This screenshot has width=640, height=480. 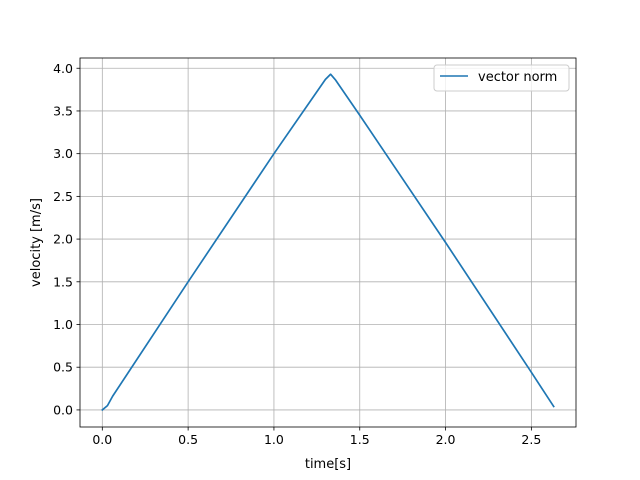 What do you see at coordinates (36, 242) in the screenshot?
I see `y-axis-label: velocity [m/s]` at bounding box center [36, 242].